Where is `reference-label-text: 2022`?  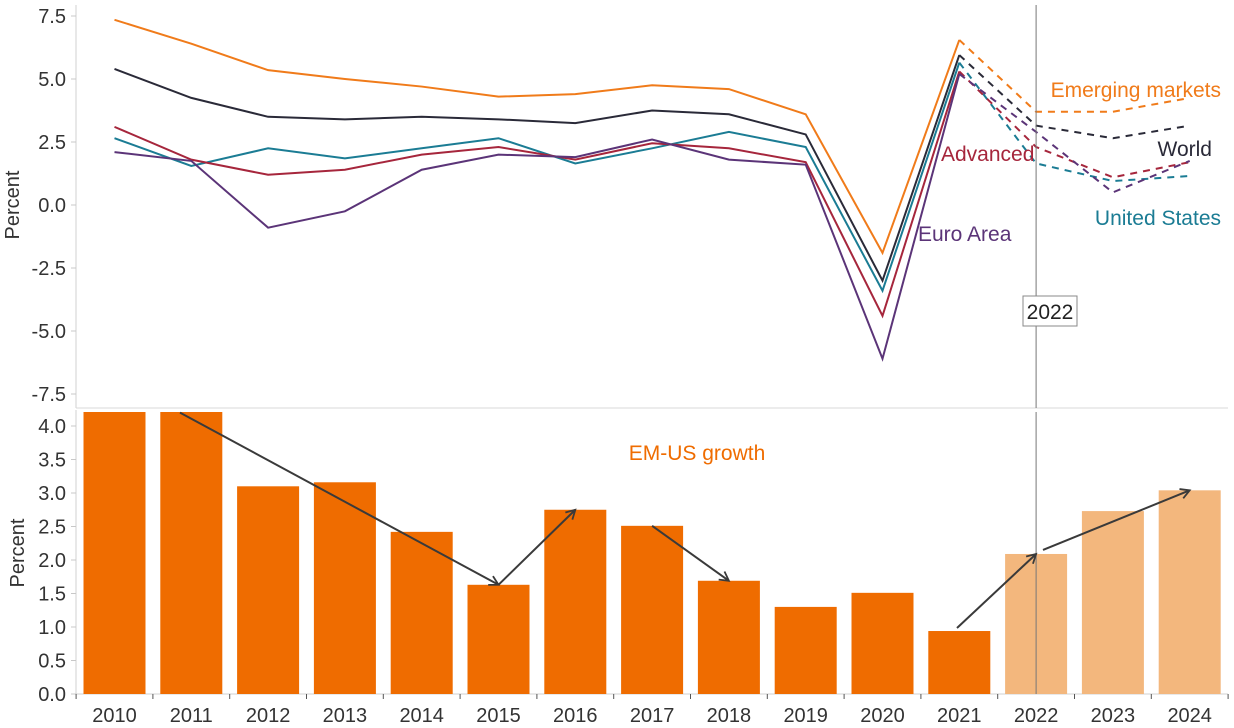
reference-label-text: 2022 is located at coordinates (1050, 312).